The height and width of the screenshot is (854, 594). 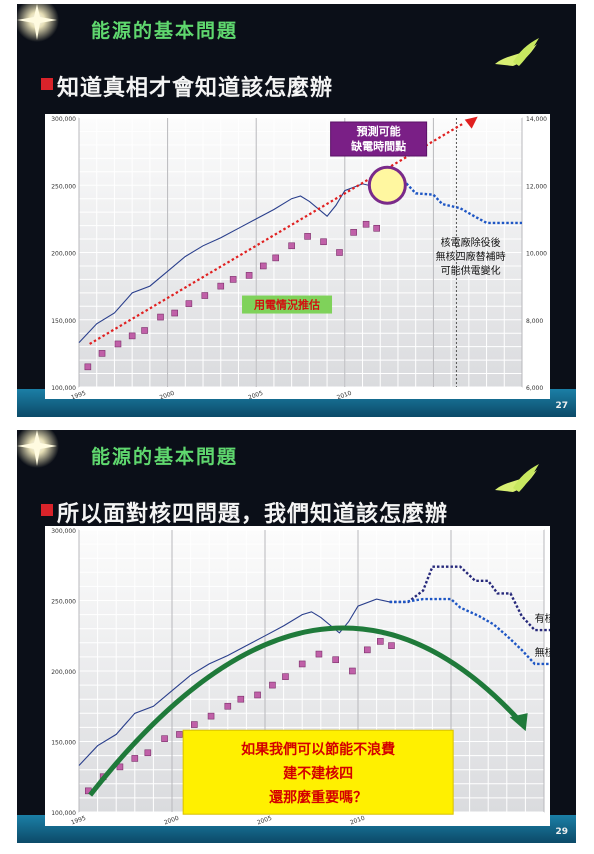 I want to click on trend-label-box, so click(x=287, y=304).